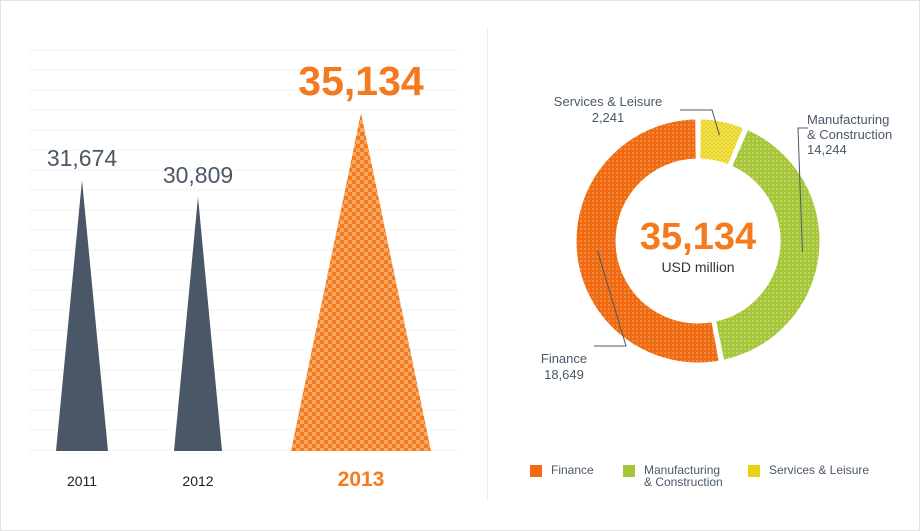  Describe the element at coordinates (848, 119) in the screenshot. I see `callout-label: Manufacturing` at that location.